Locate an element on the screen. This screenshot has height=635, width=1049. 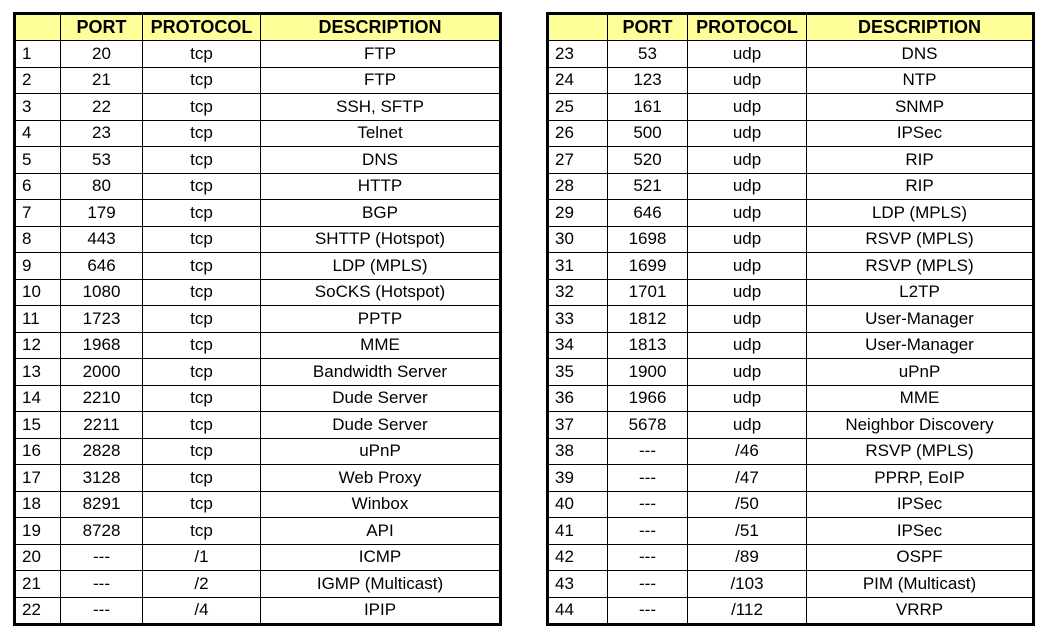
table-row: 30 1698 udp RSVP (MPLS) is located at coordinates (790, 239).